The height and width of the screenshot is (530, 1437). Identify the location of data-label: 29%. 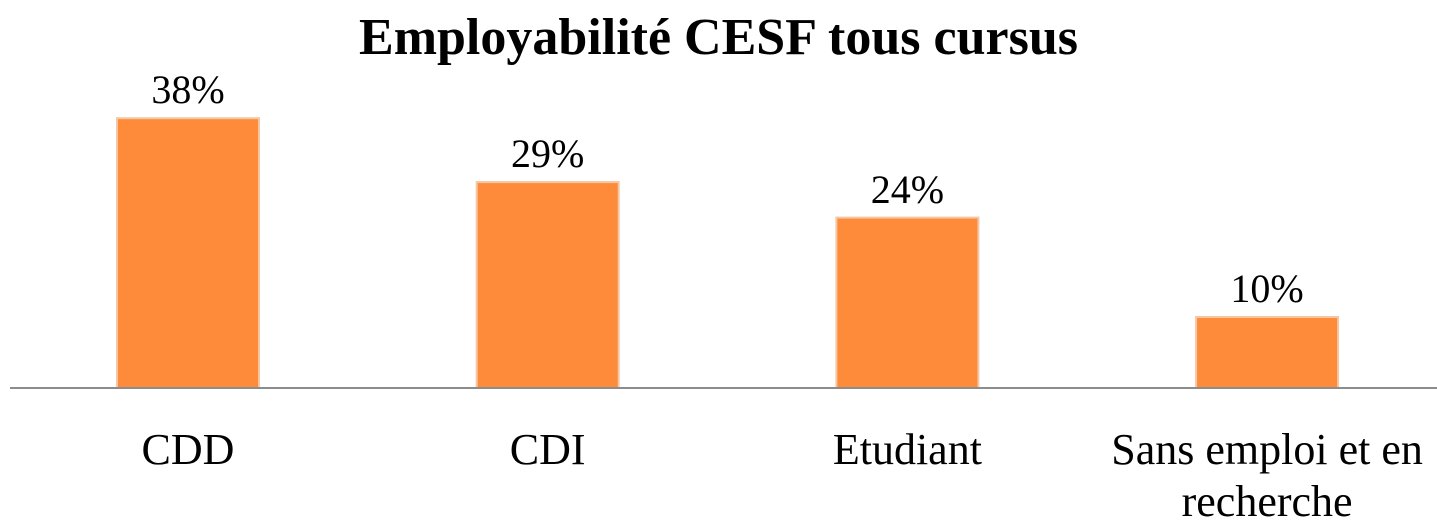
(548, 154).